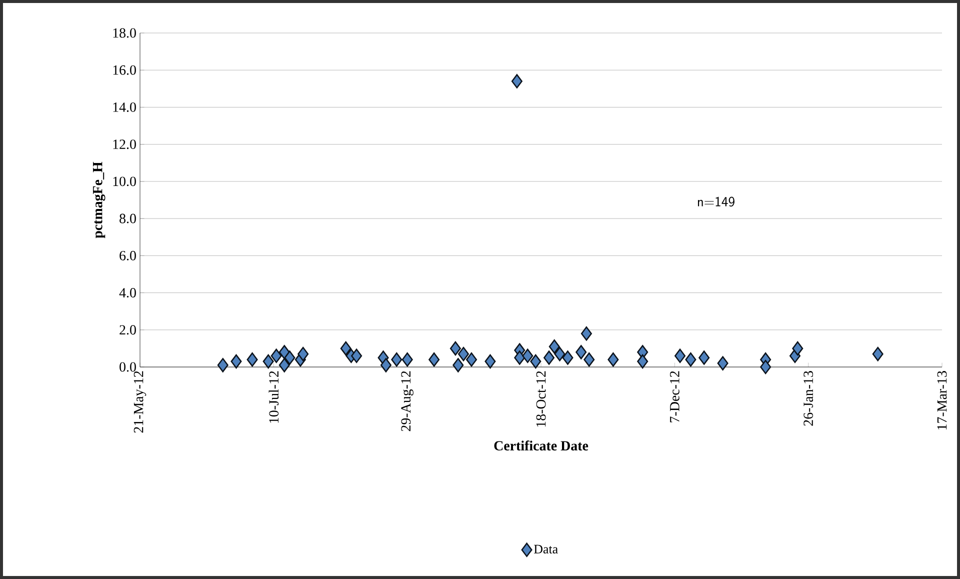 The height and width of the screenshot is (579, 960). What do you see at coordinates (124, 145) in the screenshot?
I see `y-tick-label: 12.0` at bounding box center [124, 145].